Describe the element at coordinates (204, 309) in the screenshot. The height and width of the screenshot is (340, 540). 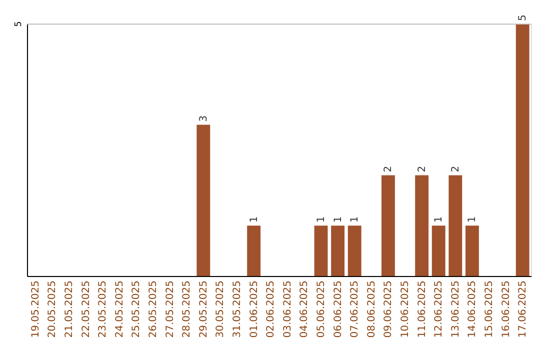
I see `x-tick-label: 29.05.2025` at that location.